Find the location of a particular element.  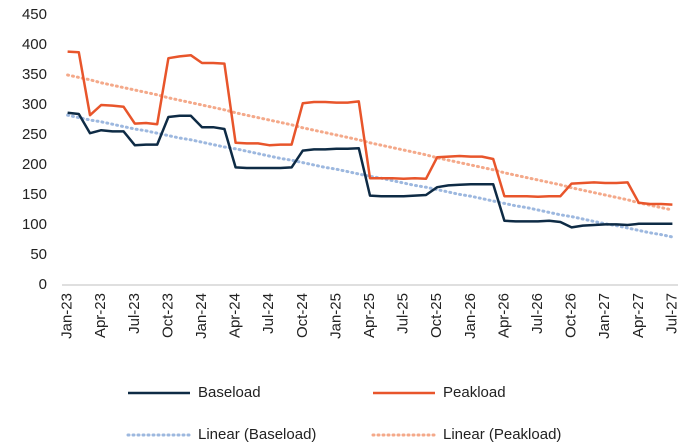

y-tick-label: 250 is located at coordinates (34, 134).